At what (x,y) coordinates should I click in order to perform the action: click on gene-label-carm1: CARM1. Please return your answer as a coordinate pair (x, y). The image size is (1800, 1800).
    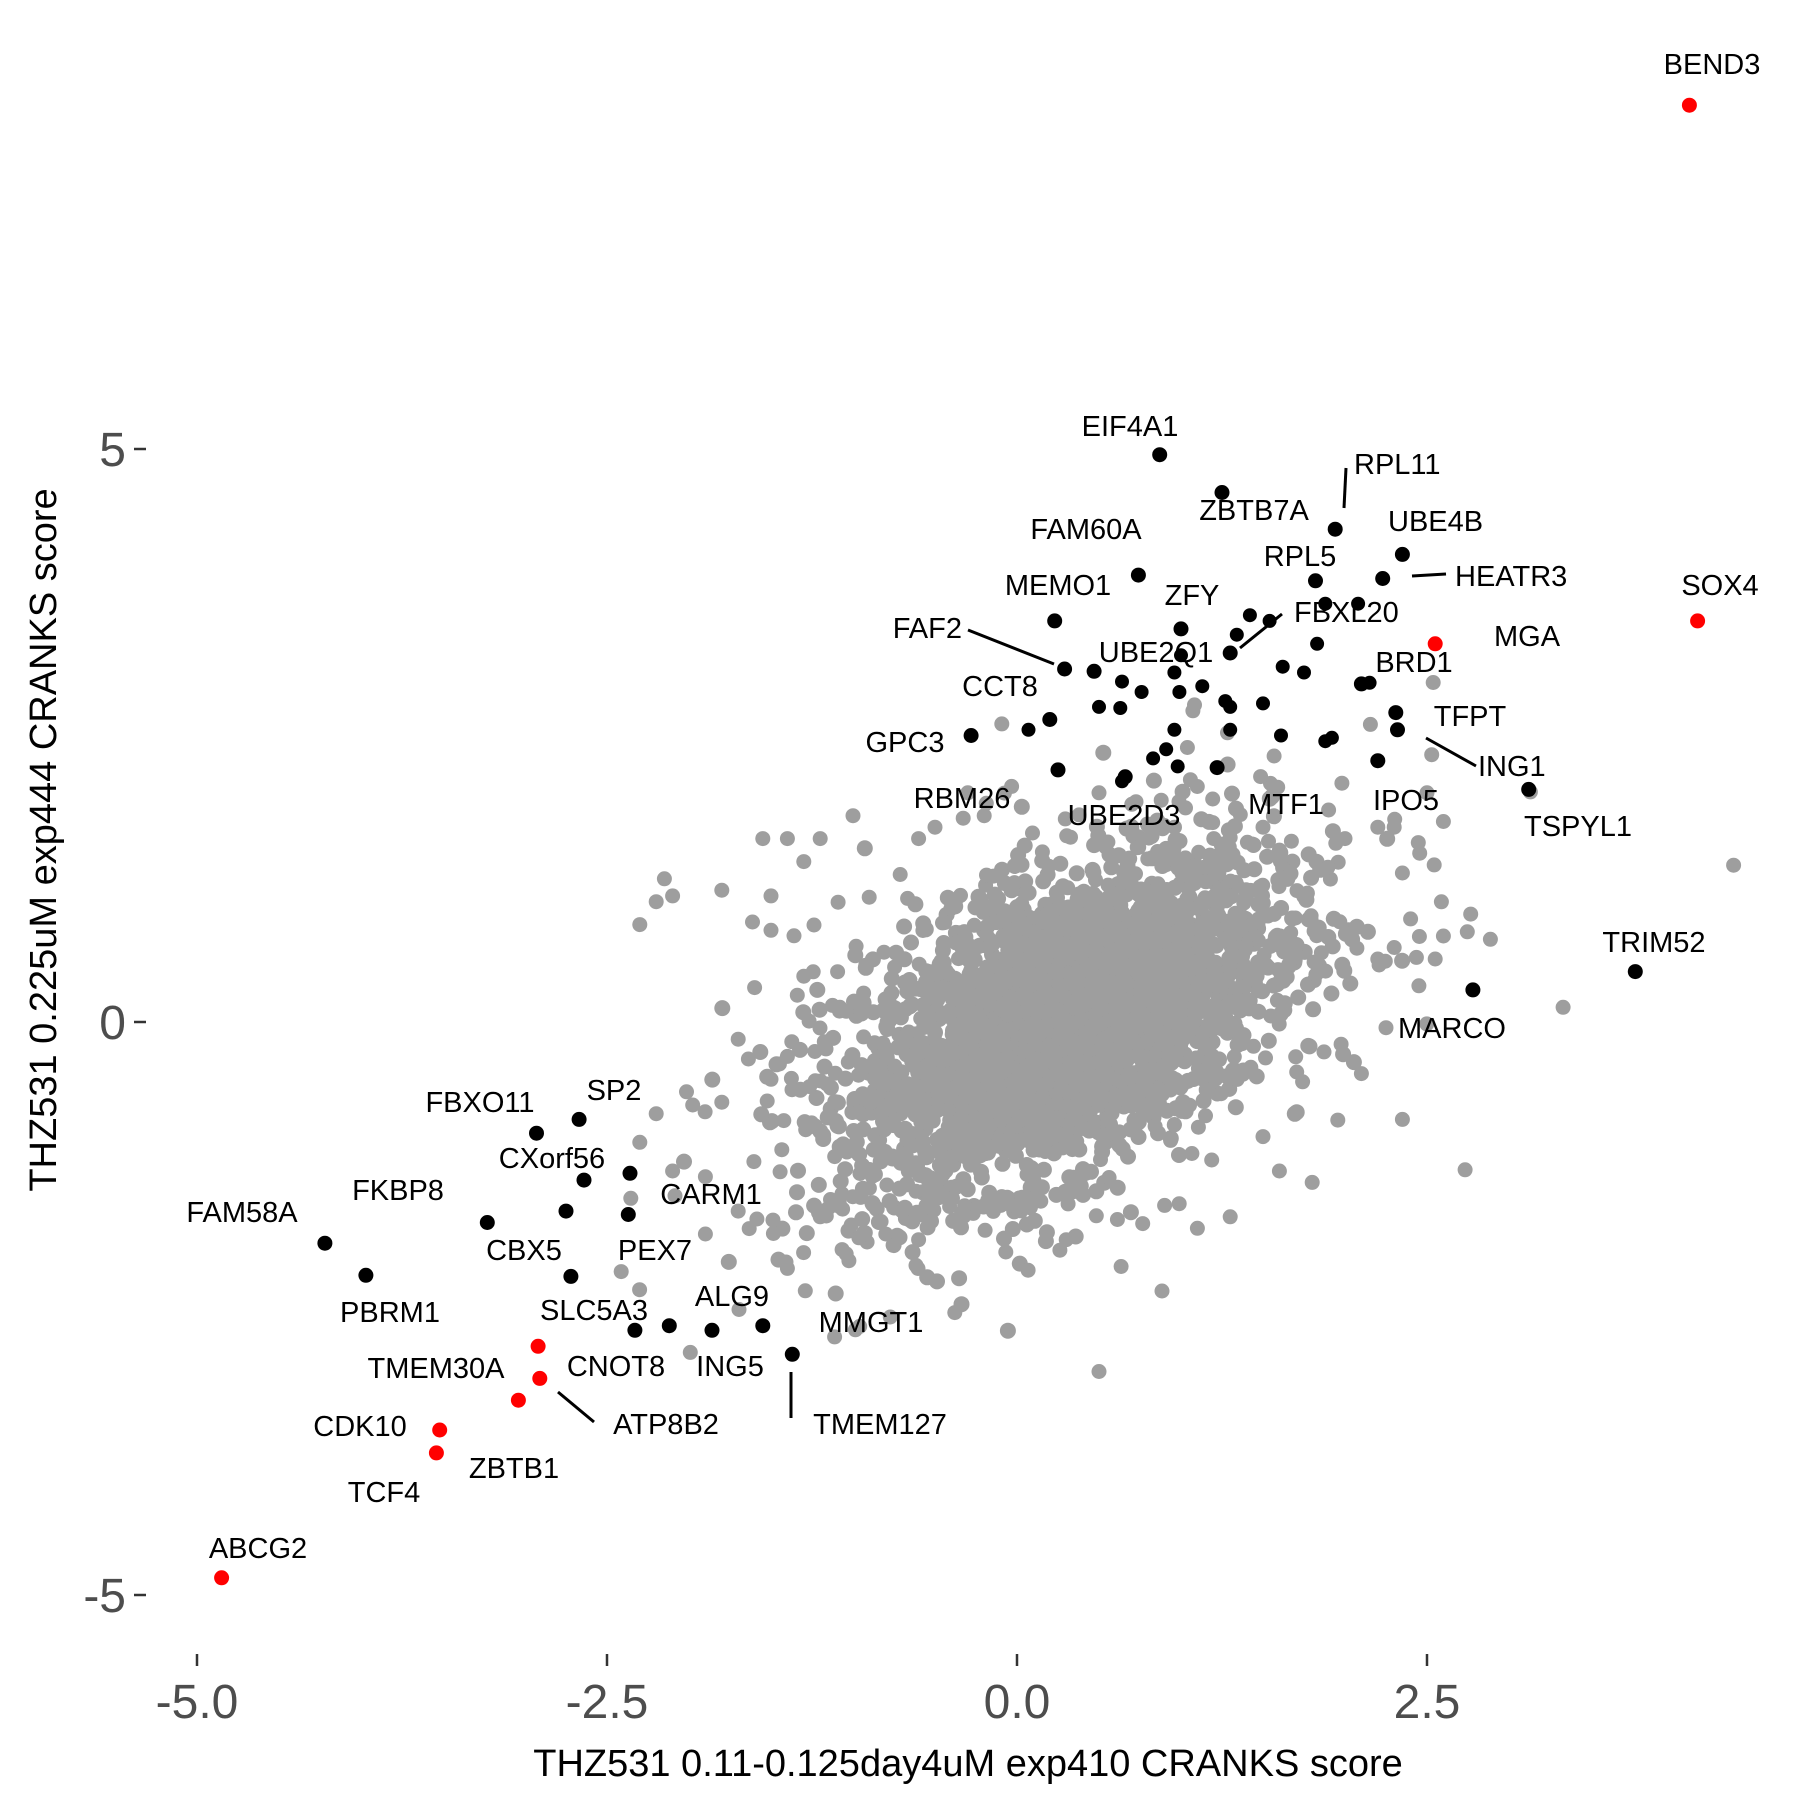
    Looking at the image, I should click on (711, 1195).